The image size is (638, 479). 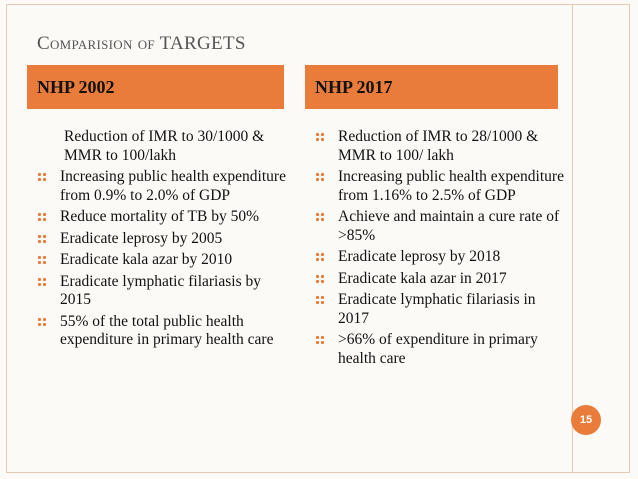 What do you see at coordinates (419, 256) in the screenshot?
I see `list-item-text: Eradicate leprosy by 2018` at bounding box center [419, 256].